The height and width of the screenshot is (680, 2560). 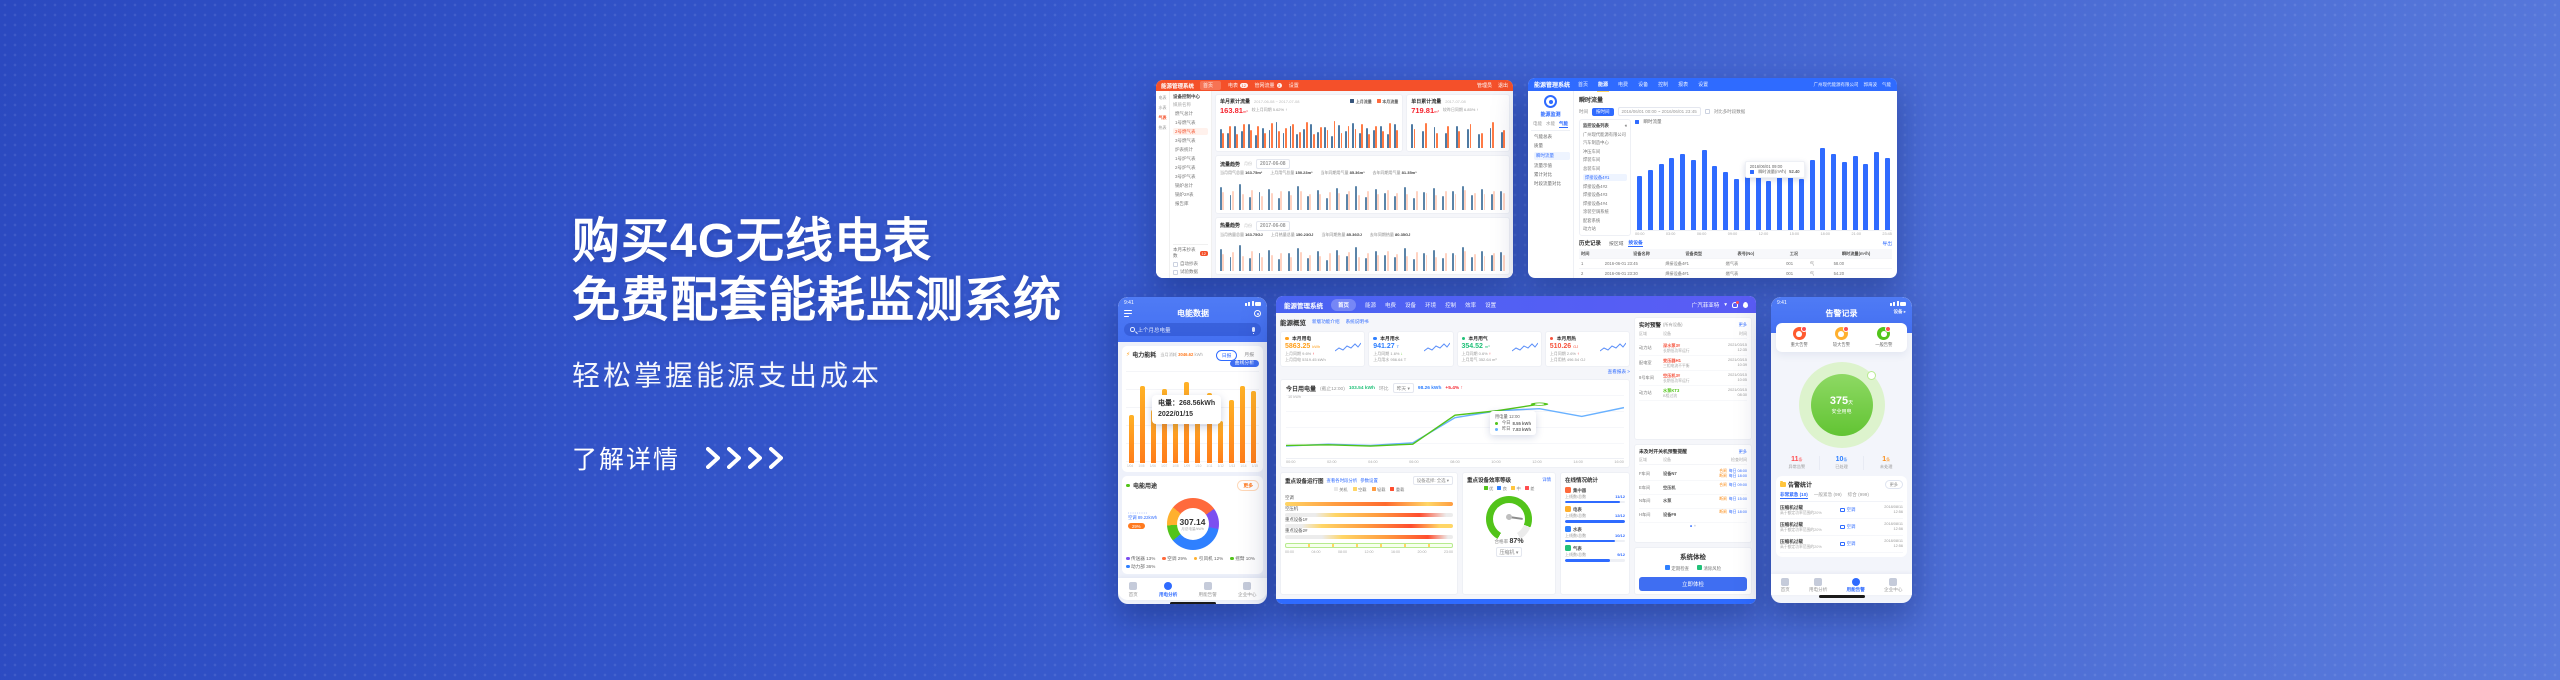 I want to click on dash-b-energy-tab: 水能, so click(x=1550, y=123).